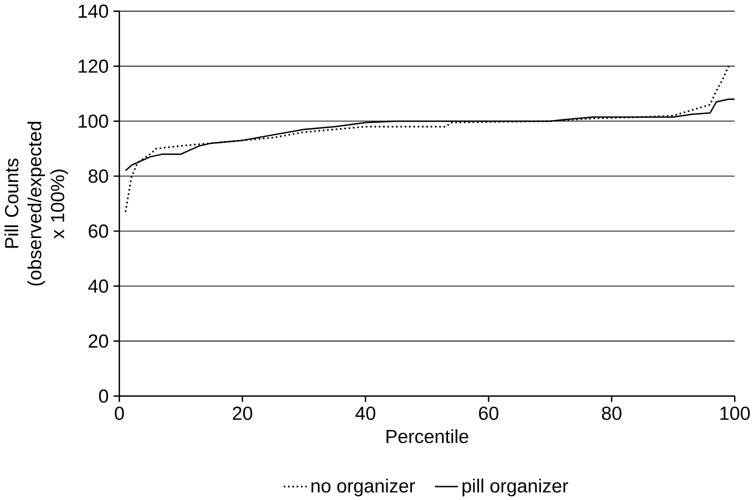 The image size is (755, 500). Describe the element at coordinates (98, 286) in the screenshot. I see `y-tick-label: 40` at that location.